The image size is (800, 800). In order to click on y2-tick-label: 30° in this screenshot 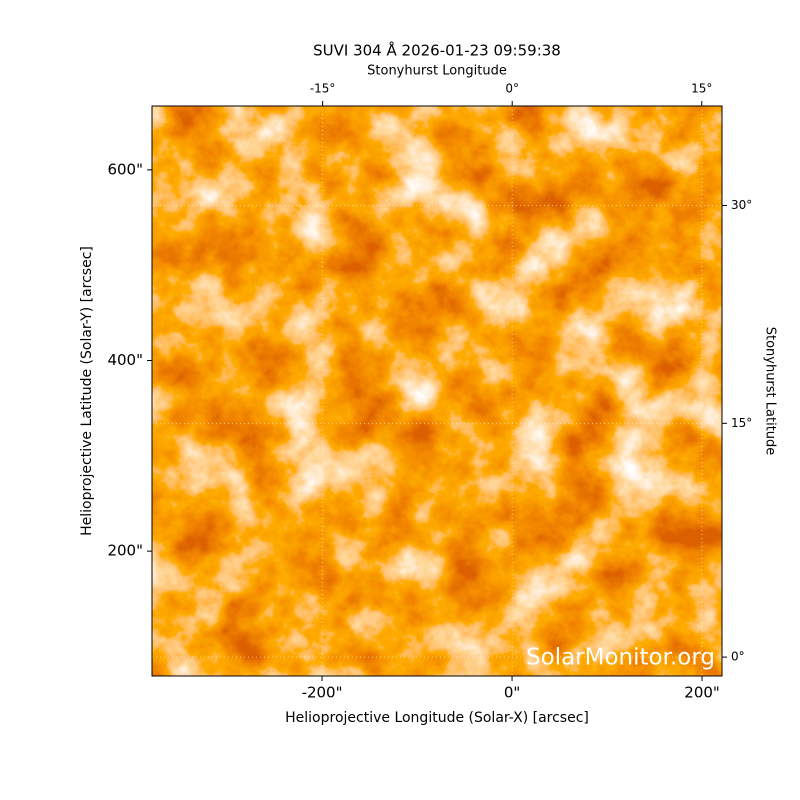, I will do `click(741, 205)`.